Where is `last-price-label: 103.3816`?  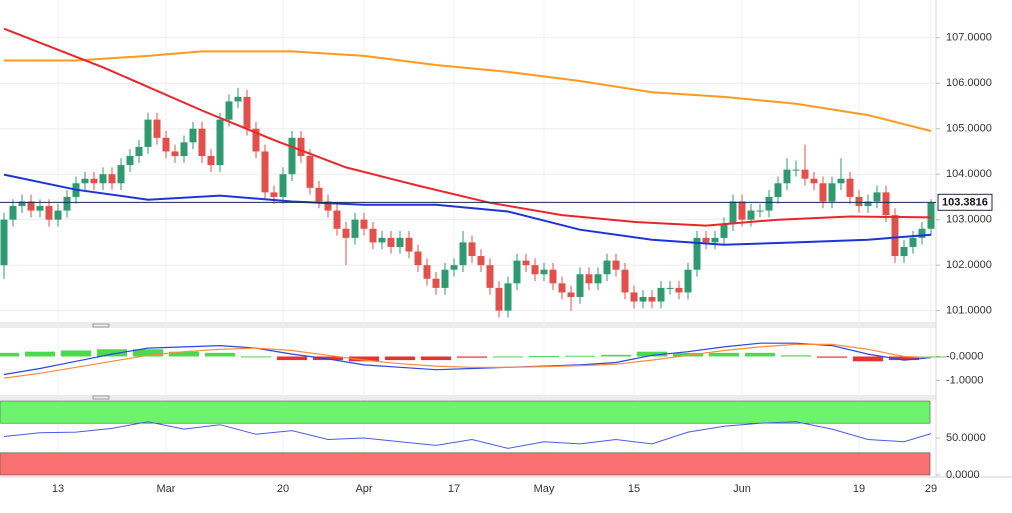 last-price-label: 103.3816 is located at coordinates (965, 203).